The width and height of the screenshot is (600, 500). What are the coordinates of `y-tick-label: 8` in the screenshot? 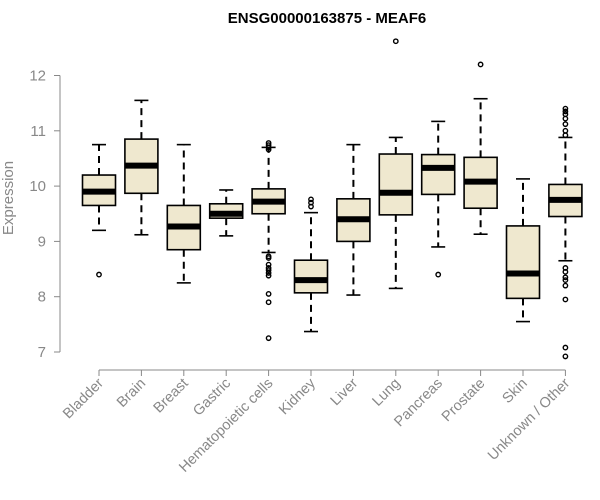 It's located at (42, 297).